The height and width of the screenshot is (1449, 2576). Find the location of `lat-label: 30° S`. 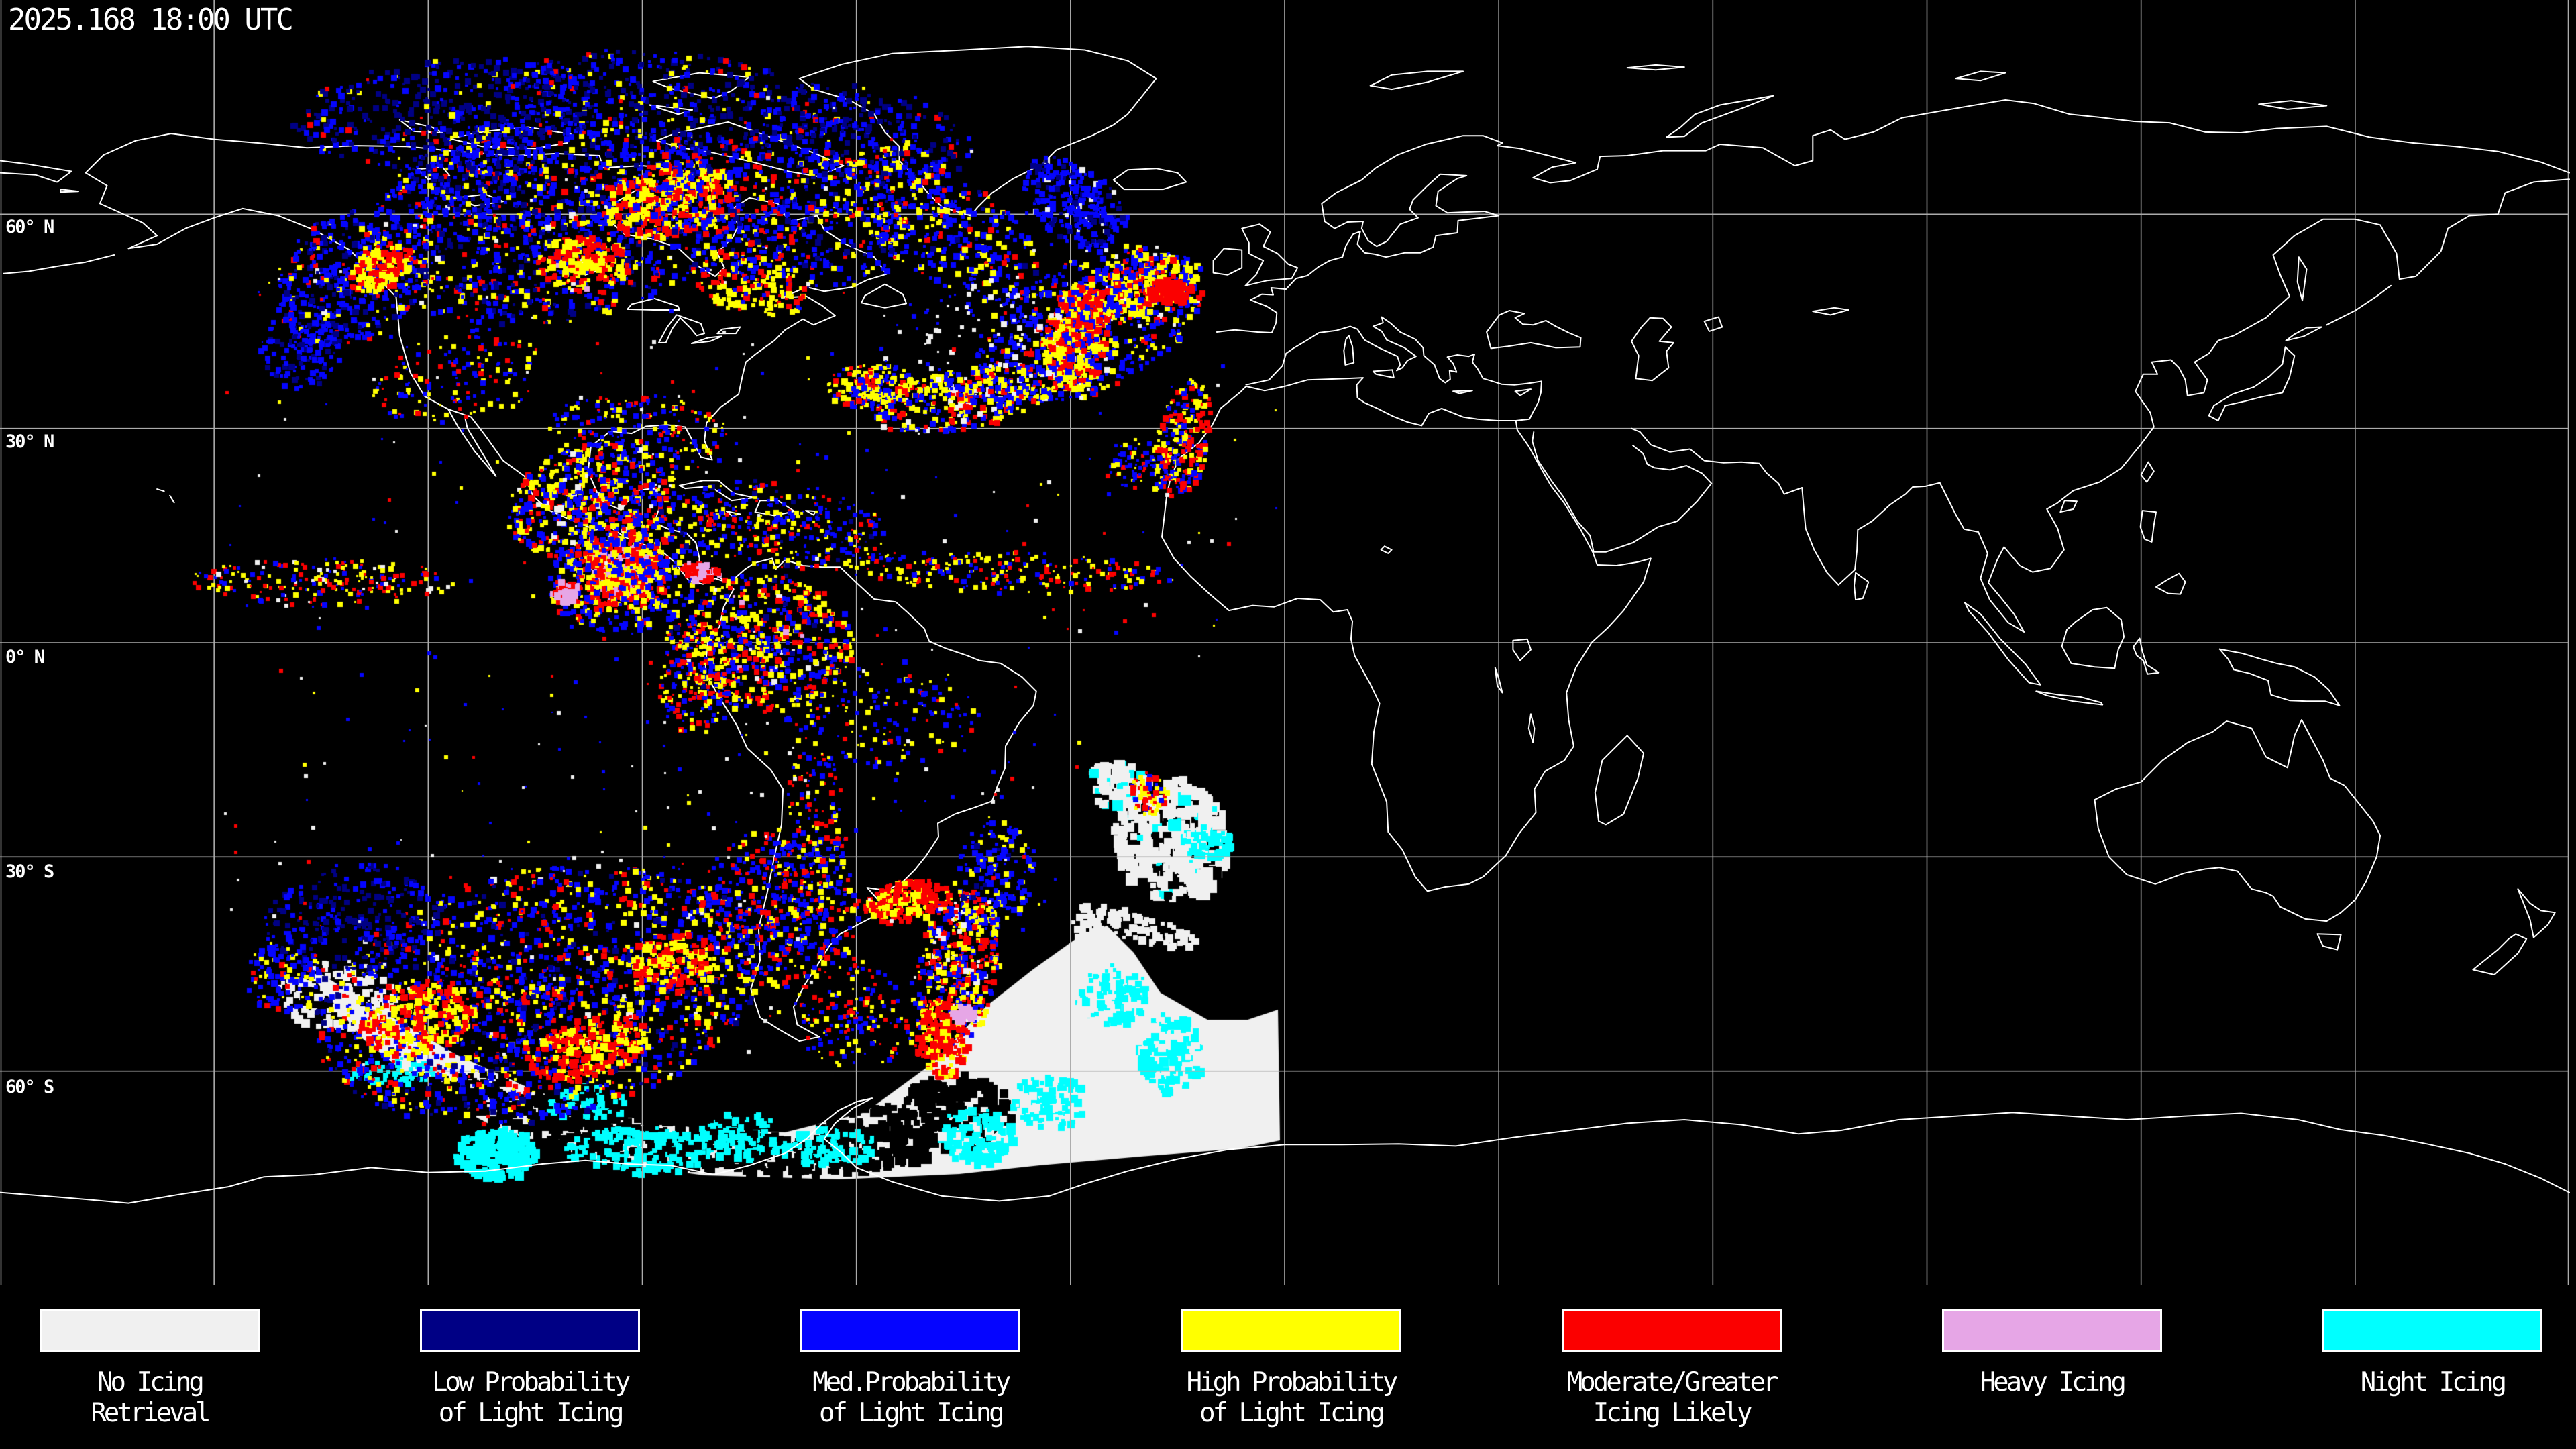

lat-label: 30° S is located at coordinates (29, 871).